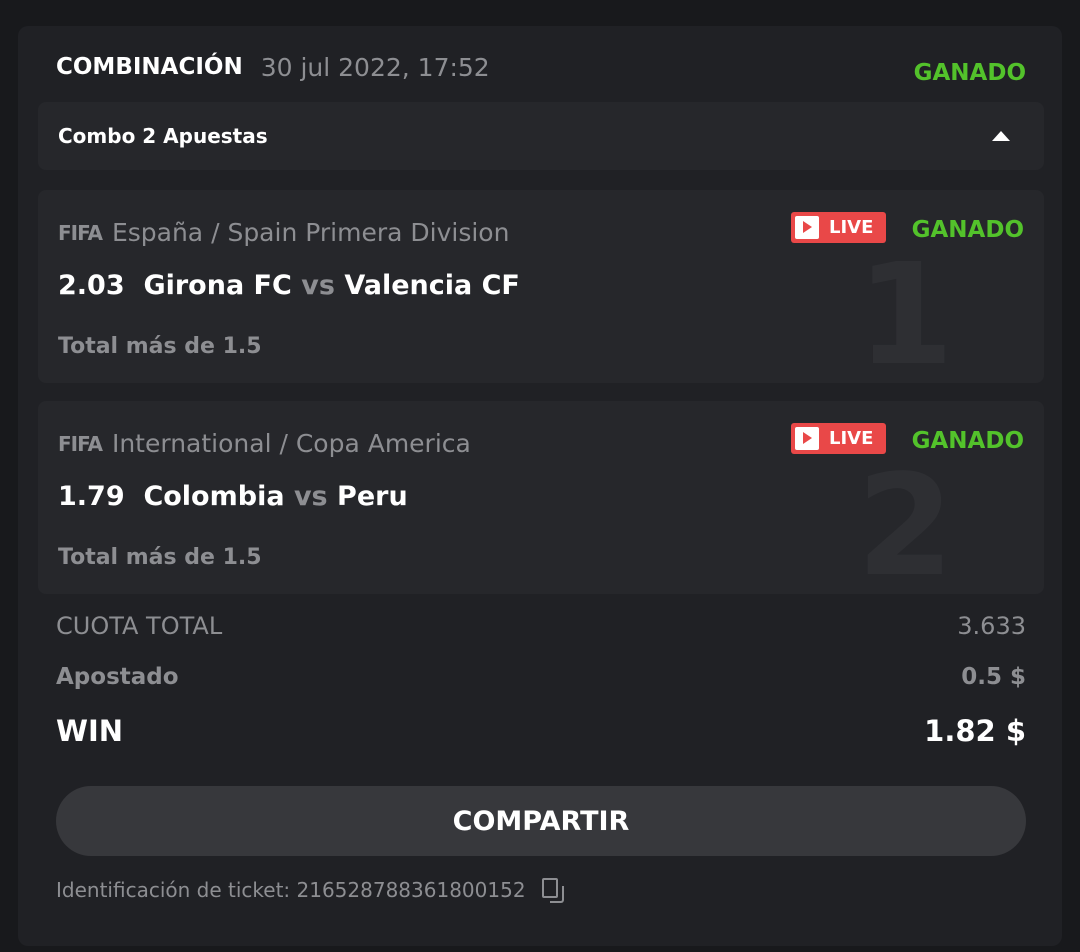  I want to click on stake-label: Apostado, so click(117, 677).